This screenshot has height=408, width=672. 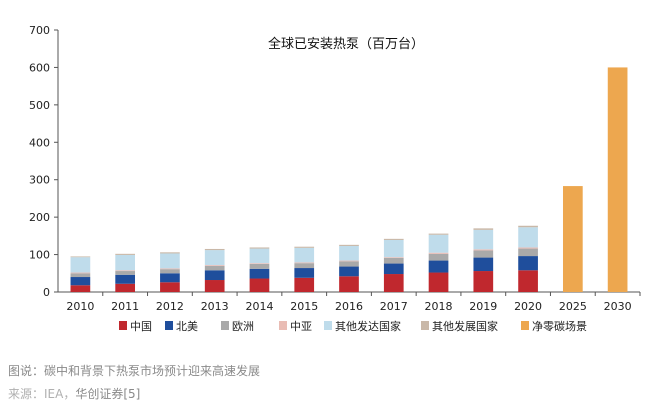 I want to click on x-tick-label: 2020, so click(x=528, y=306).